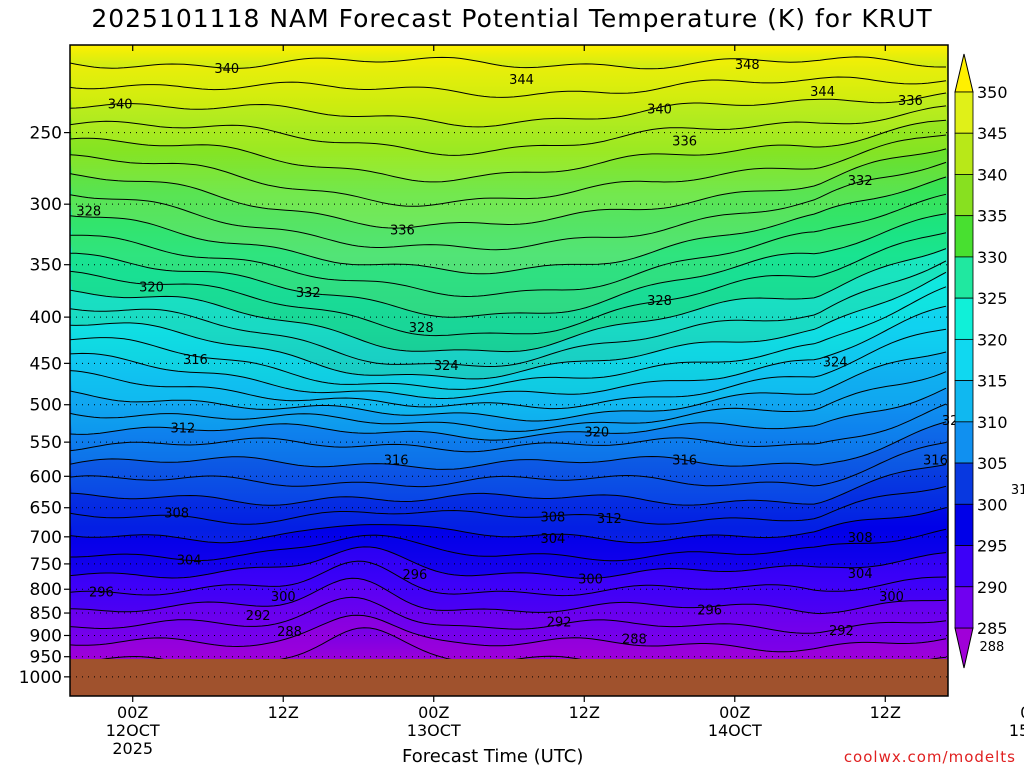 The height and width of the screenshot is (768, 1024). What do you see at coordinates (46, 565) in the screenshot?
I see `y-tick-label: 750` at bounding box center [46, 565].